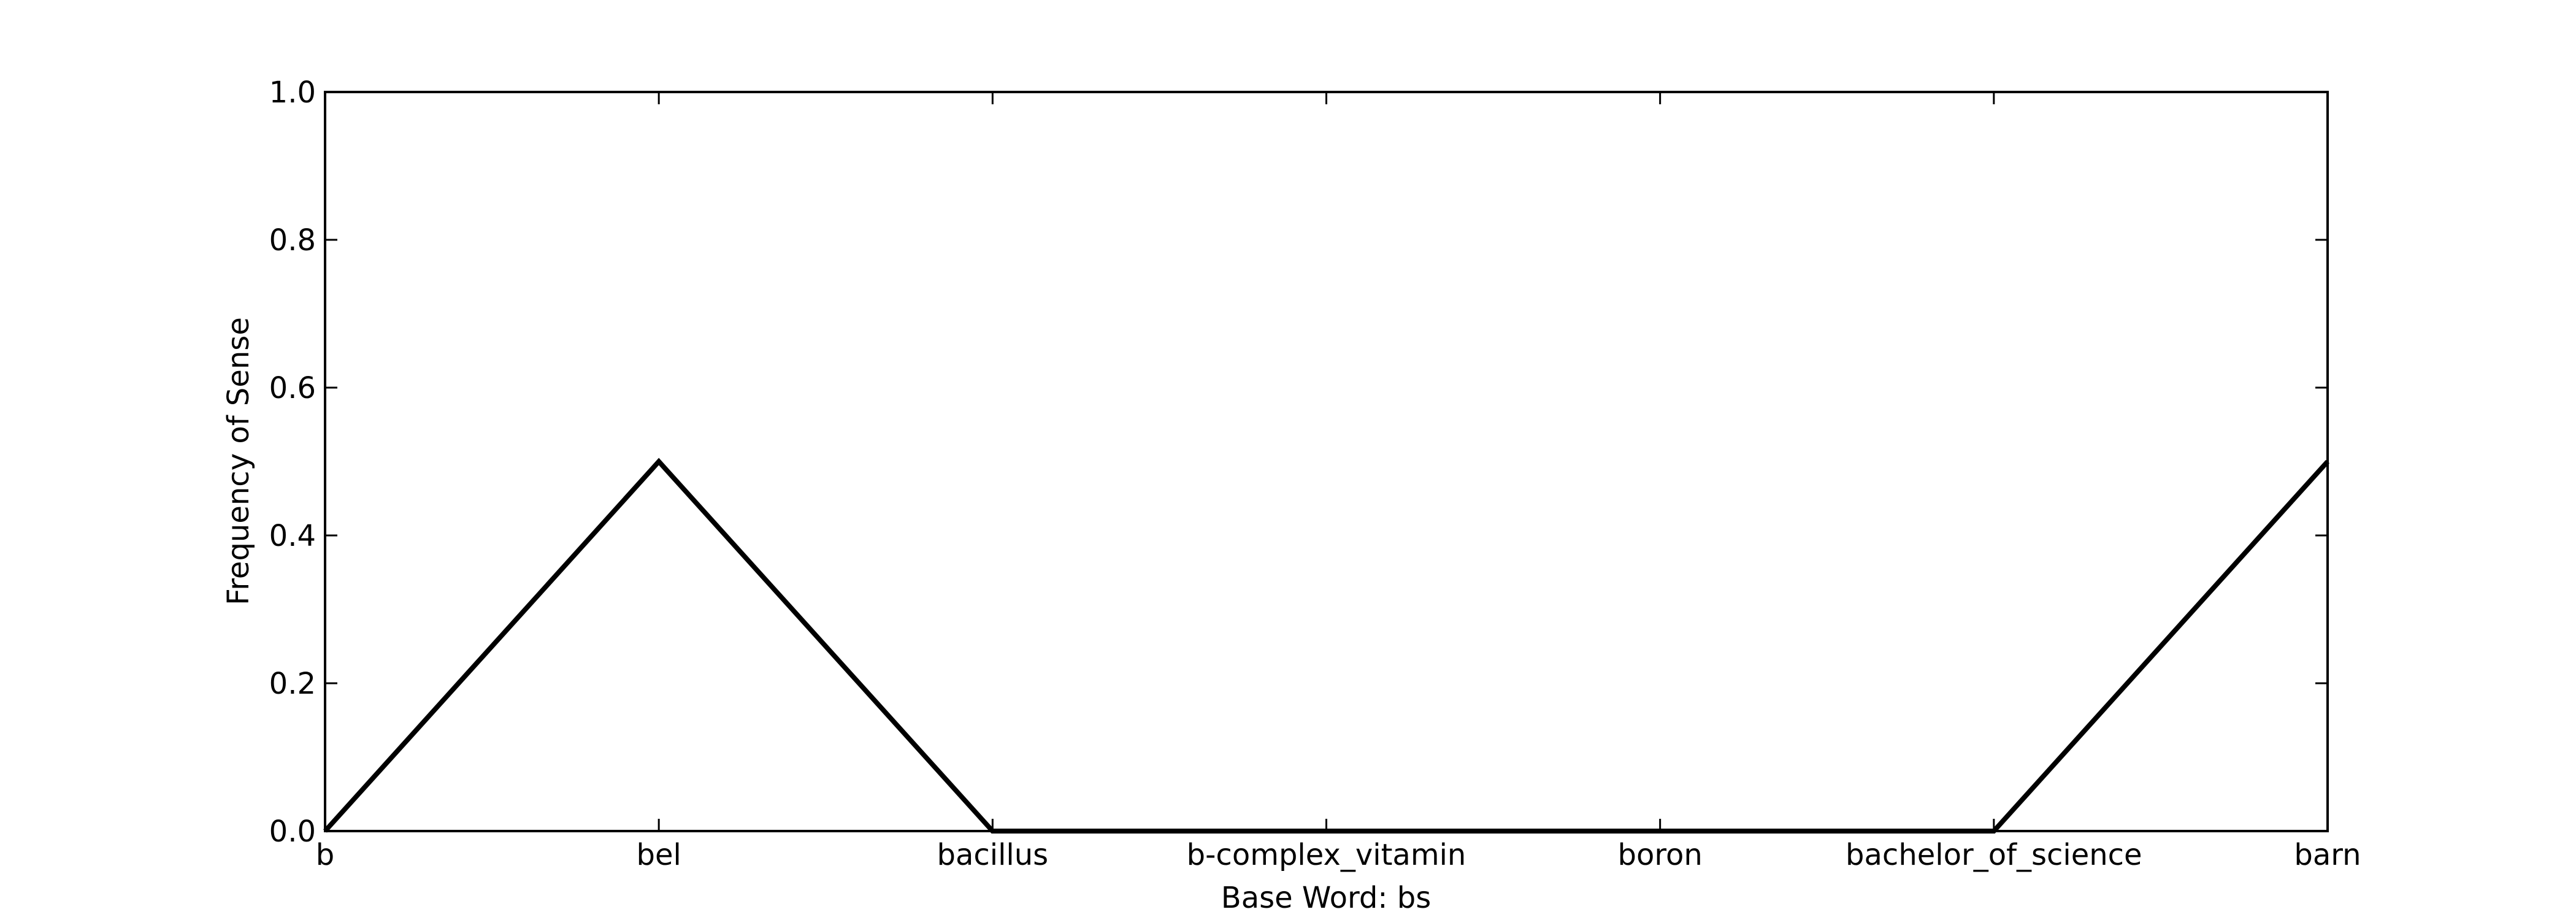 This screenshot has height=920, width=2576. What do you see at coordinates (1326, 855) in the screenshot?
I see `x-tick-label: b-complex_vitamin` at bounding box center [1326, 855].